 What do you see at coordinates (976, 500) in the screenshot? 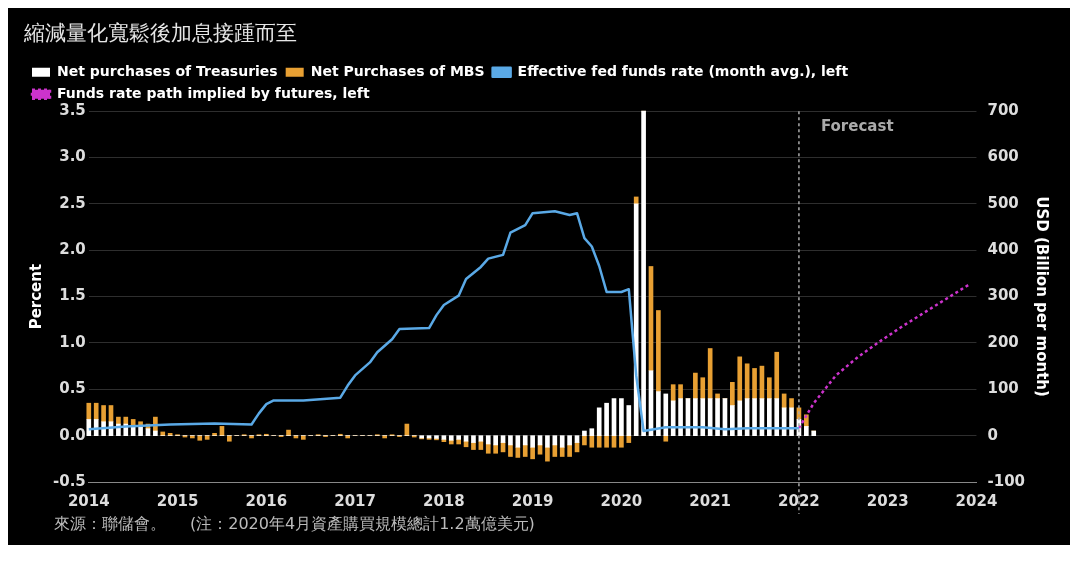
I see `x-tick-label: 2024` at bounding box center [976, 500].